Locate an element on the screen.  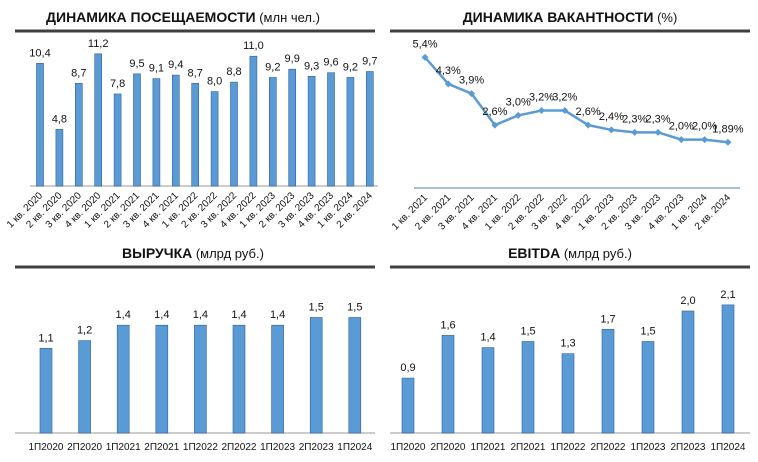
data-label: 1,6 is located at coordinates (447, 325).